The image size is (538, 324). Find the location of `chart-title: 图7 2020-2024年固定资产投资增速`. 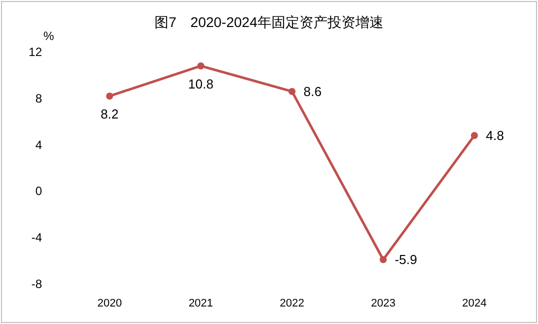

chart-title: 图7 2020-2024年固定资产投资增速 is located at coordinates (269, 22).